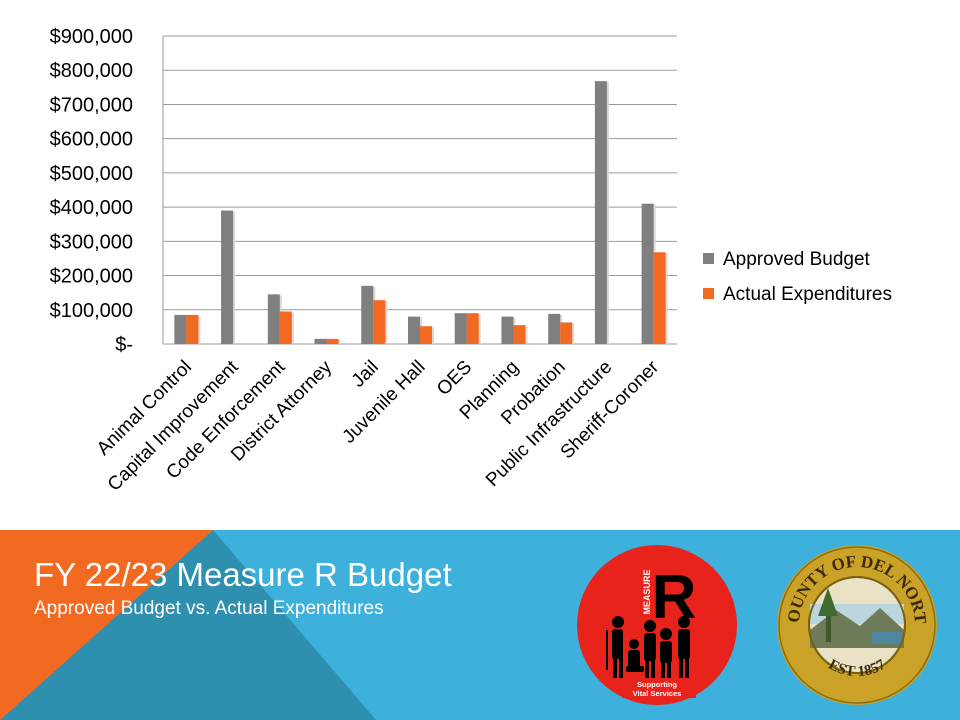 This screenshot has height=720, width=960. Describe the element at coordinates (91, 71) in the screenshot. I see `y-tick-label: $800,000` at that location.